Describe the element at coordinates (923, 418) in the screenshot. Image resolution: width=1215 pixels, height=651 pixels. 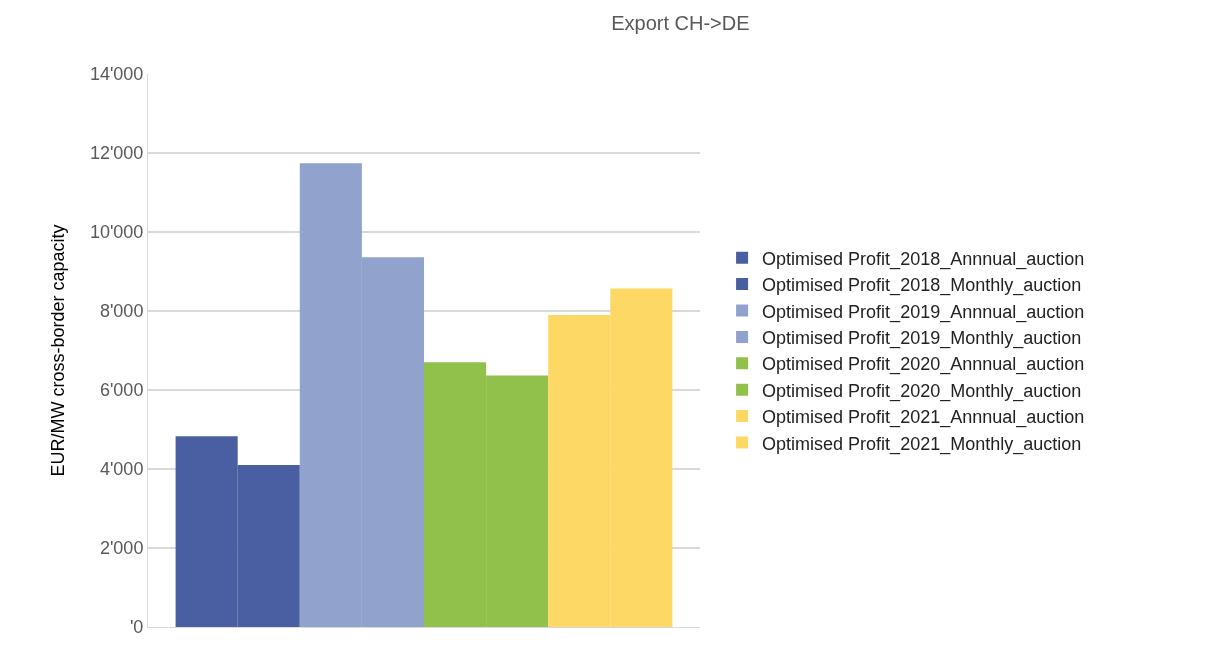
I see `legend-label: Optimised Profit_2021_Annnual_auction` at that location.